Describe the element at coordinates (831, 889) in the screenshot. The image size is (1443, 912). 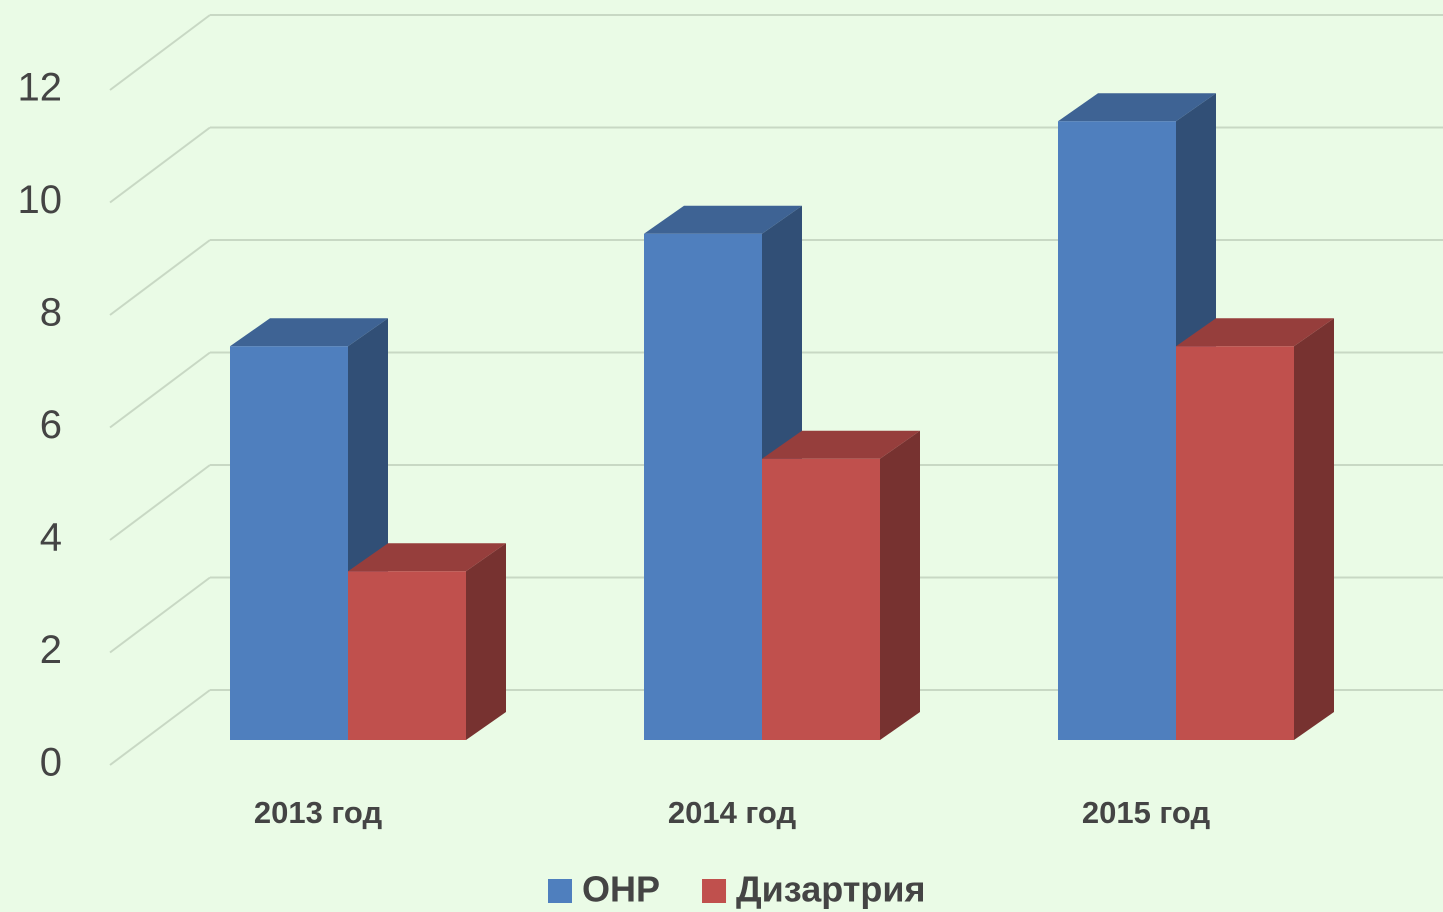
I see `legend-label: Дизартрия` at that location.